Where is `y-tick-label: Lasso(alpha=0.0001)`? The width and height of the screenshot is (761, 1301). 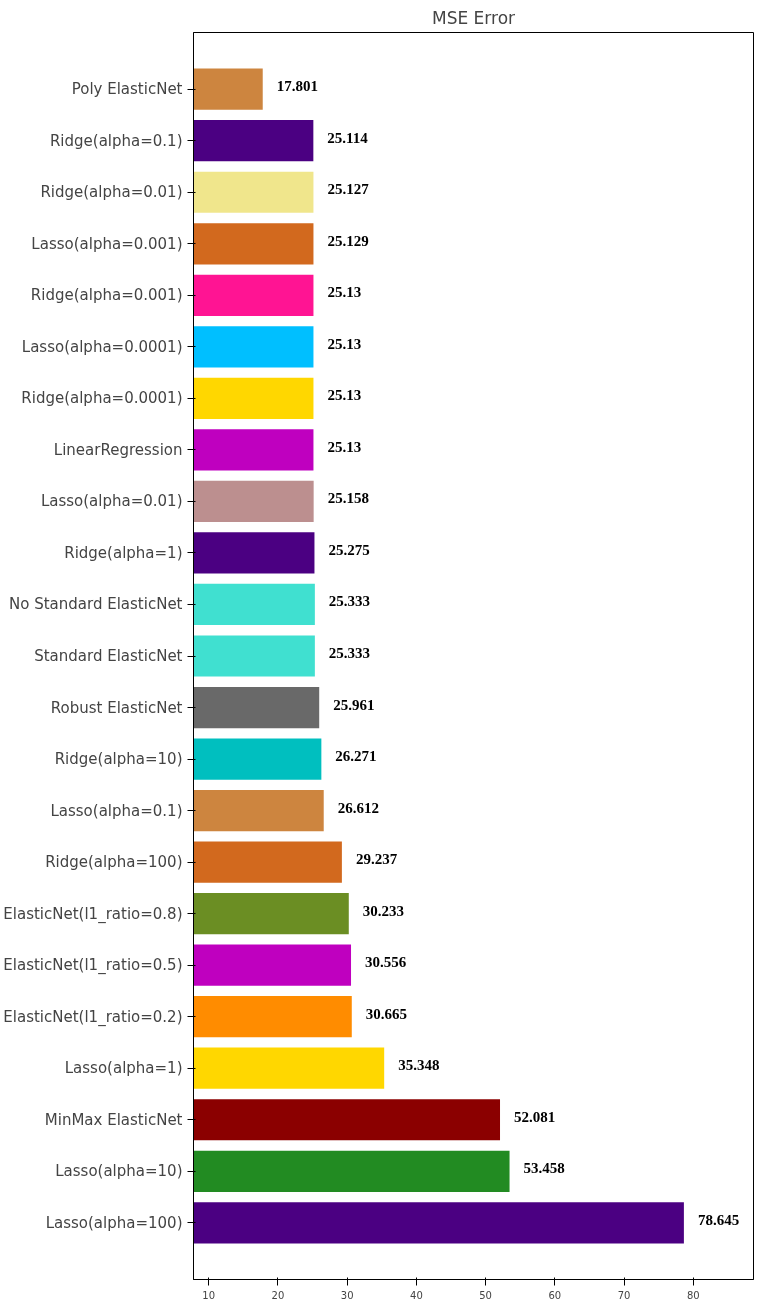
y-tick-label: Lasso(alpha=0.0001) is located at coordinates (102, 346).